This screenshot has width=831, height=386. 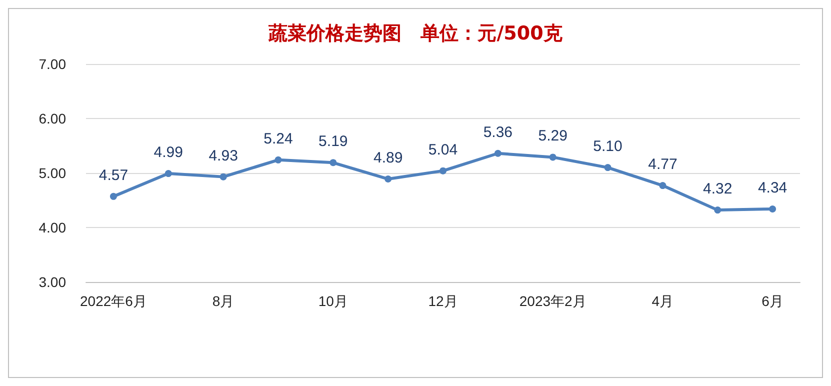 I want to click on y-tick-label: 4.00, so click(x=52, y=228).